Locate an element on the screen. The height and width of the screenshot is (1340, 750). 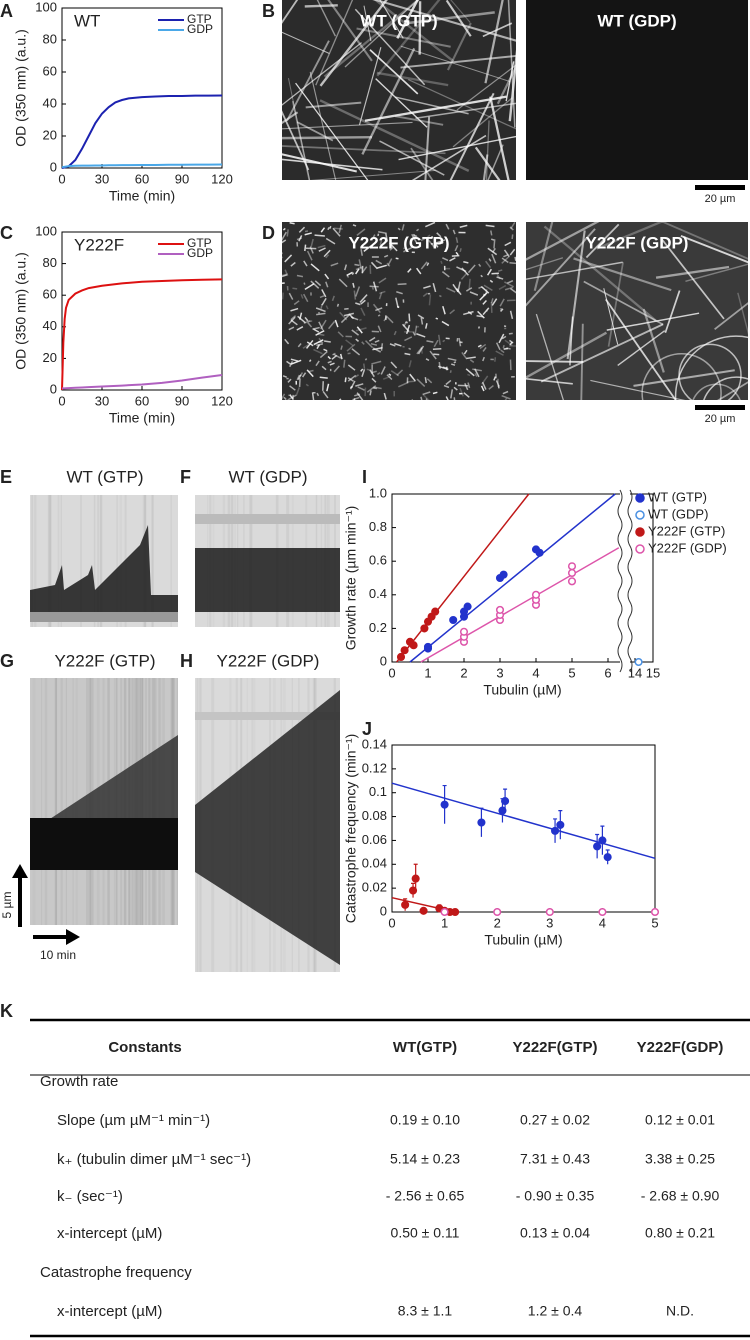
kymograph-title: Y222F (GDP) is located at coordinates (268, 660).